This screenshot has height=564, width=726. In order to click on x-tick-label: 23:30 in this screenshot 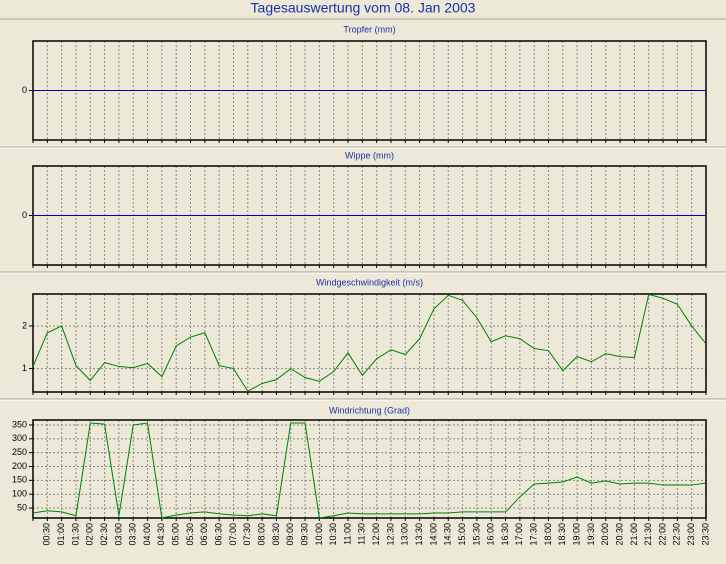, I will do `click(705, 534)`.